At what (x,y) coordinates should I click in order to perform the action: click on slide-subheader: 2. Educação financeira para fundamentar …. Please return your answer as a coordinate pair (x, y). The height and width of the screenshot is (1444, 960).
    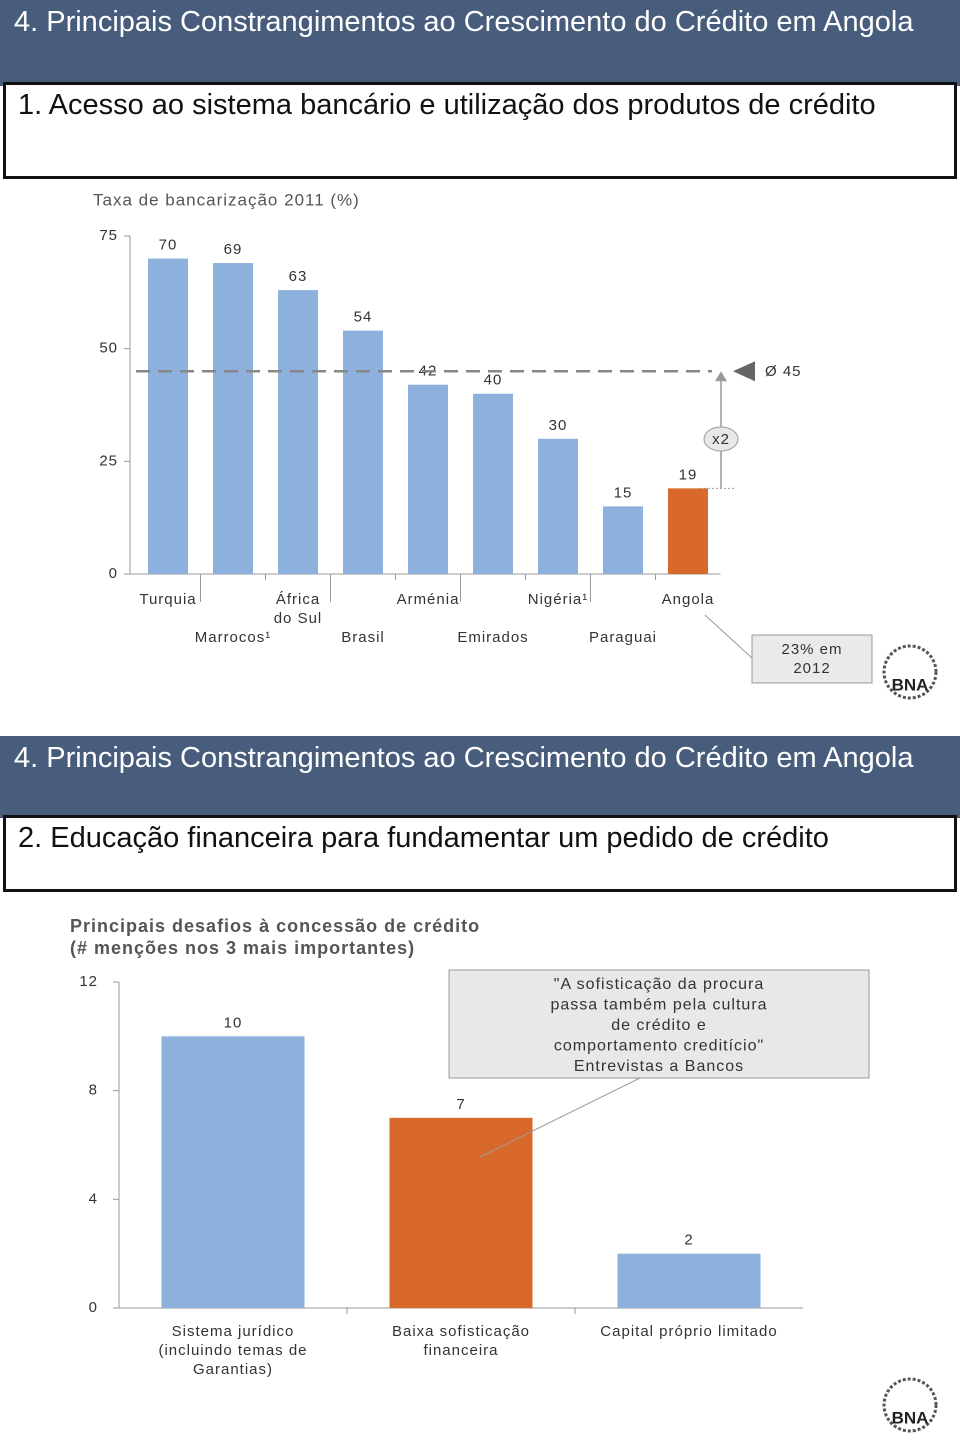
    Looking at the image, I should click on (480, 853).